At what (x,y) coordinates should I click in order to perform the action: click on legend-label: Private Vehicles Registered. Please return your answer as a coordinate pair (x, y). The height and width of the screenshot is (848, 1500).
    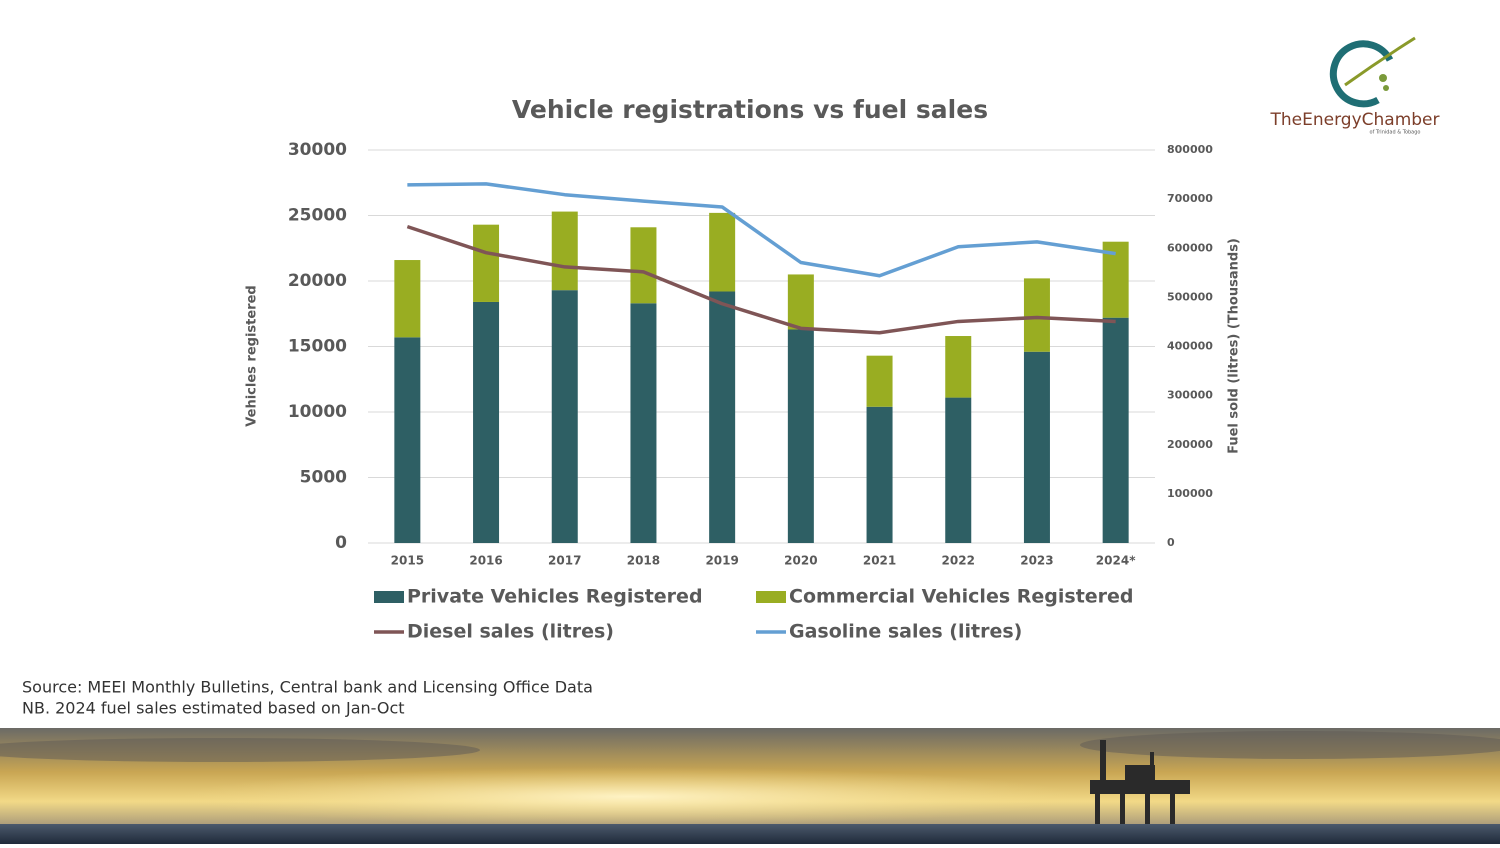
    Looking at the image, I should click on (555, 597).